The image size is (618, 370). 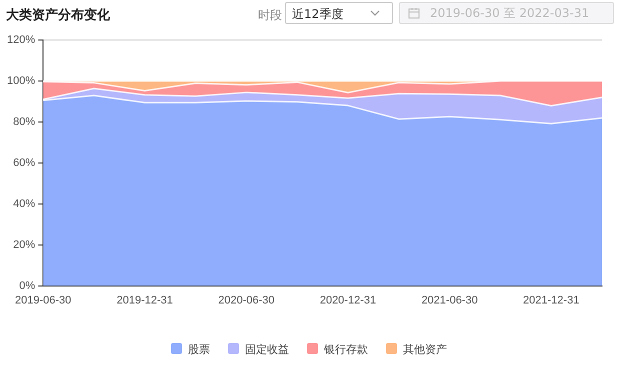 What do you see at coordinates (345, 349) in the screenshot?
I see `legend-label: 银行存款` at bounding box center [345, 349].